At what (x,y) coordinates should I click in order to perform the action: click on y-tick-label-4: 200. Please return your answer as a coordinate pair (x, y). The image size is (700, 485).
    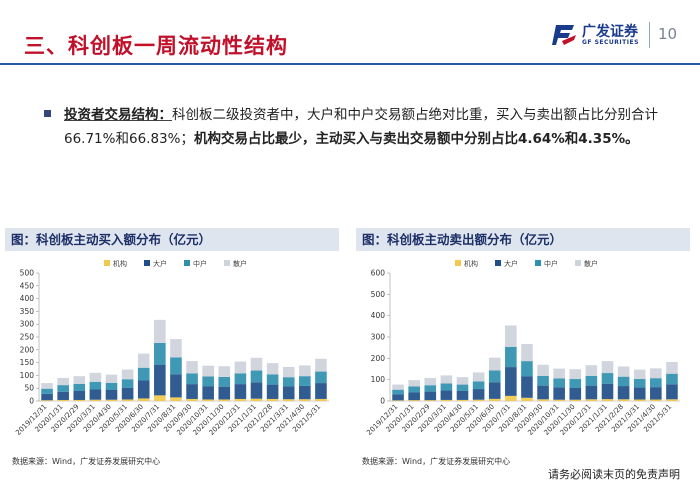
    Looking at the image, I should click on (27, 349).